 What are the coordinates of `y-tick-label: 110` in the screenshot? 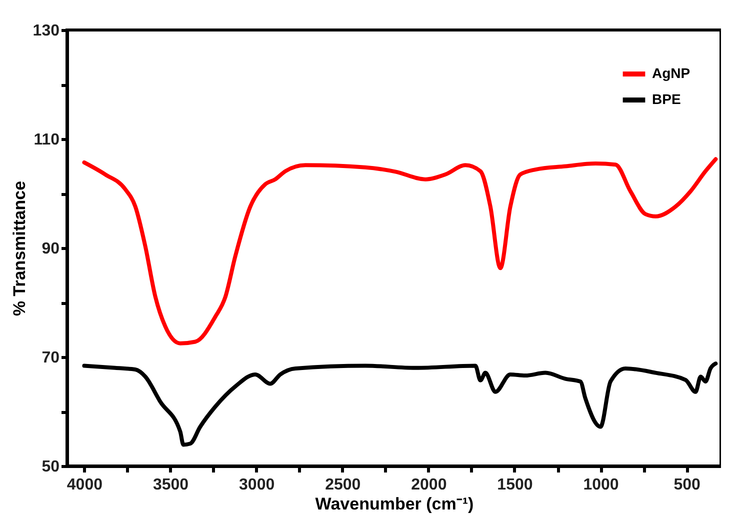 It's located at (47, 140).